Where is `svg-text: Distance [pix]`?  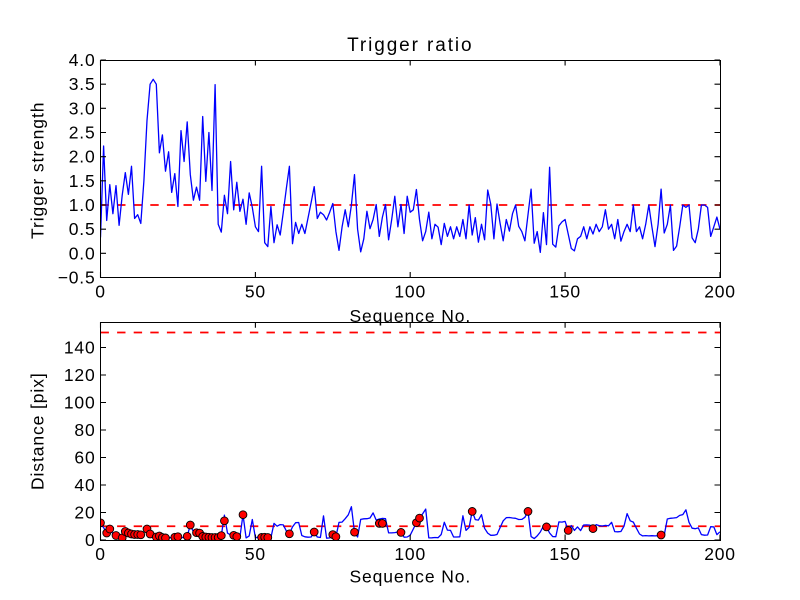
svg-text: Distance [pix] is located at coordinates (38, 431).